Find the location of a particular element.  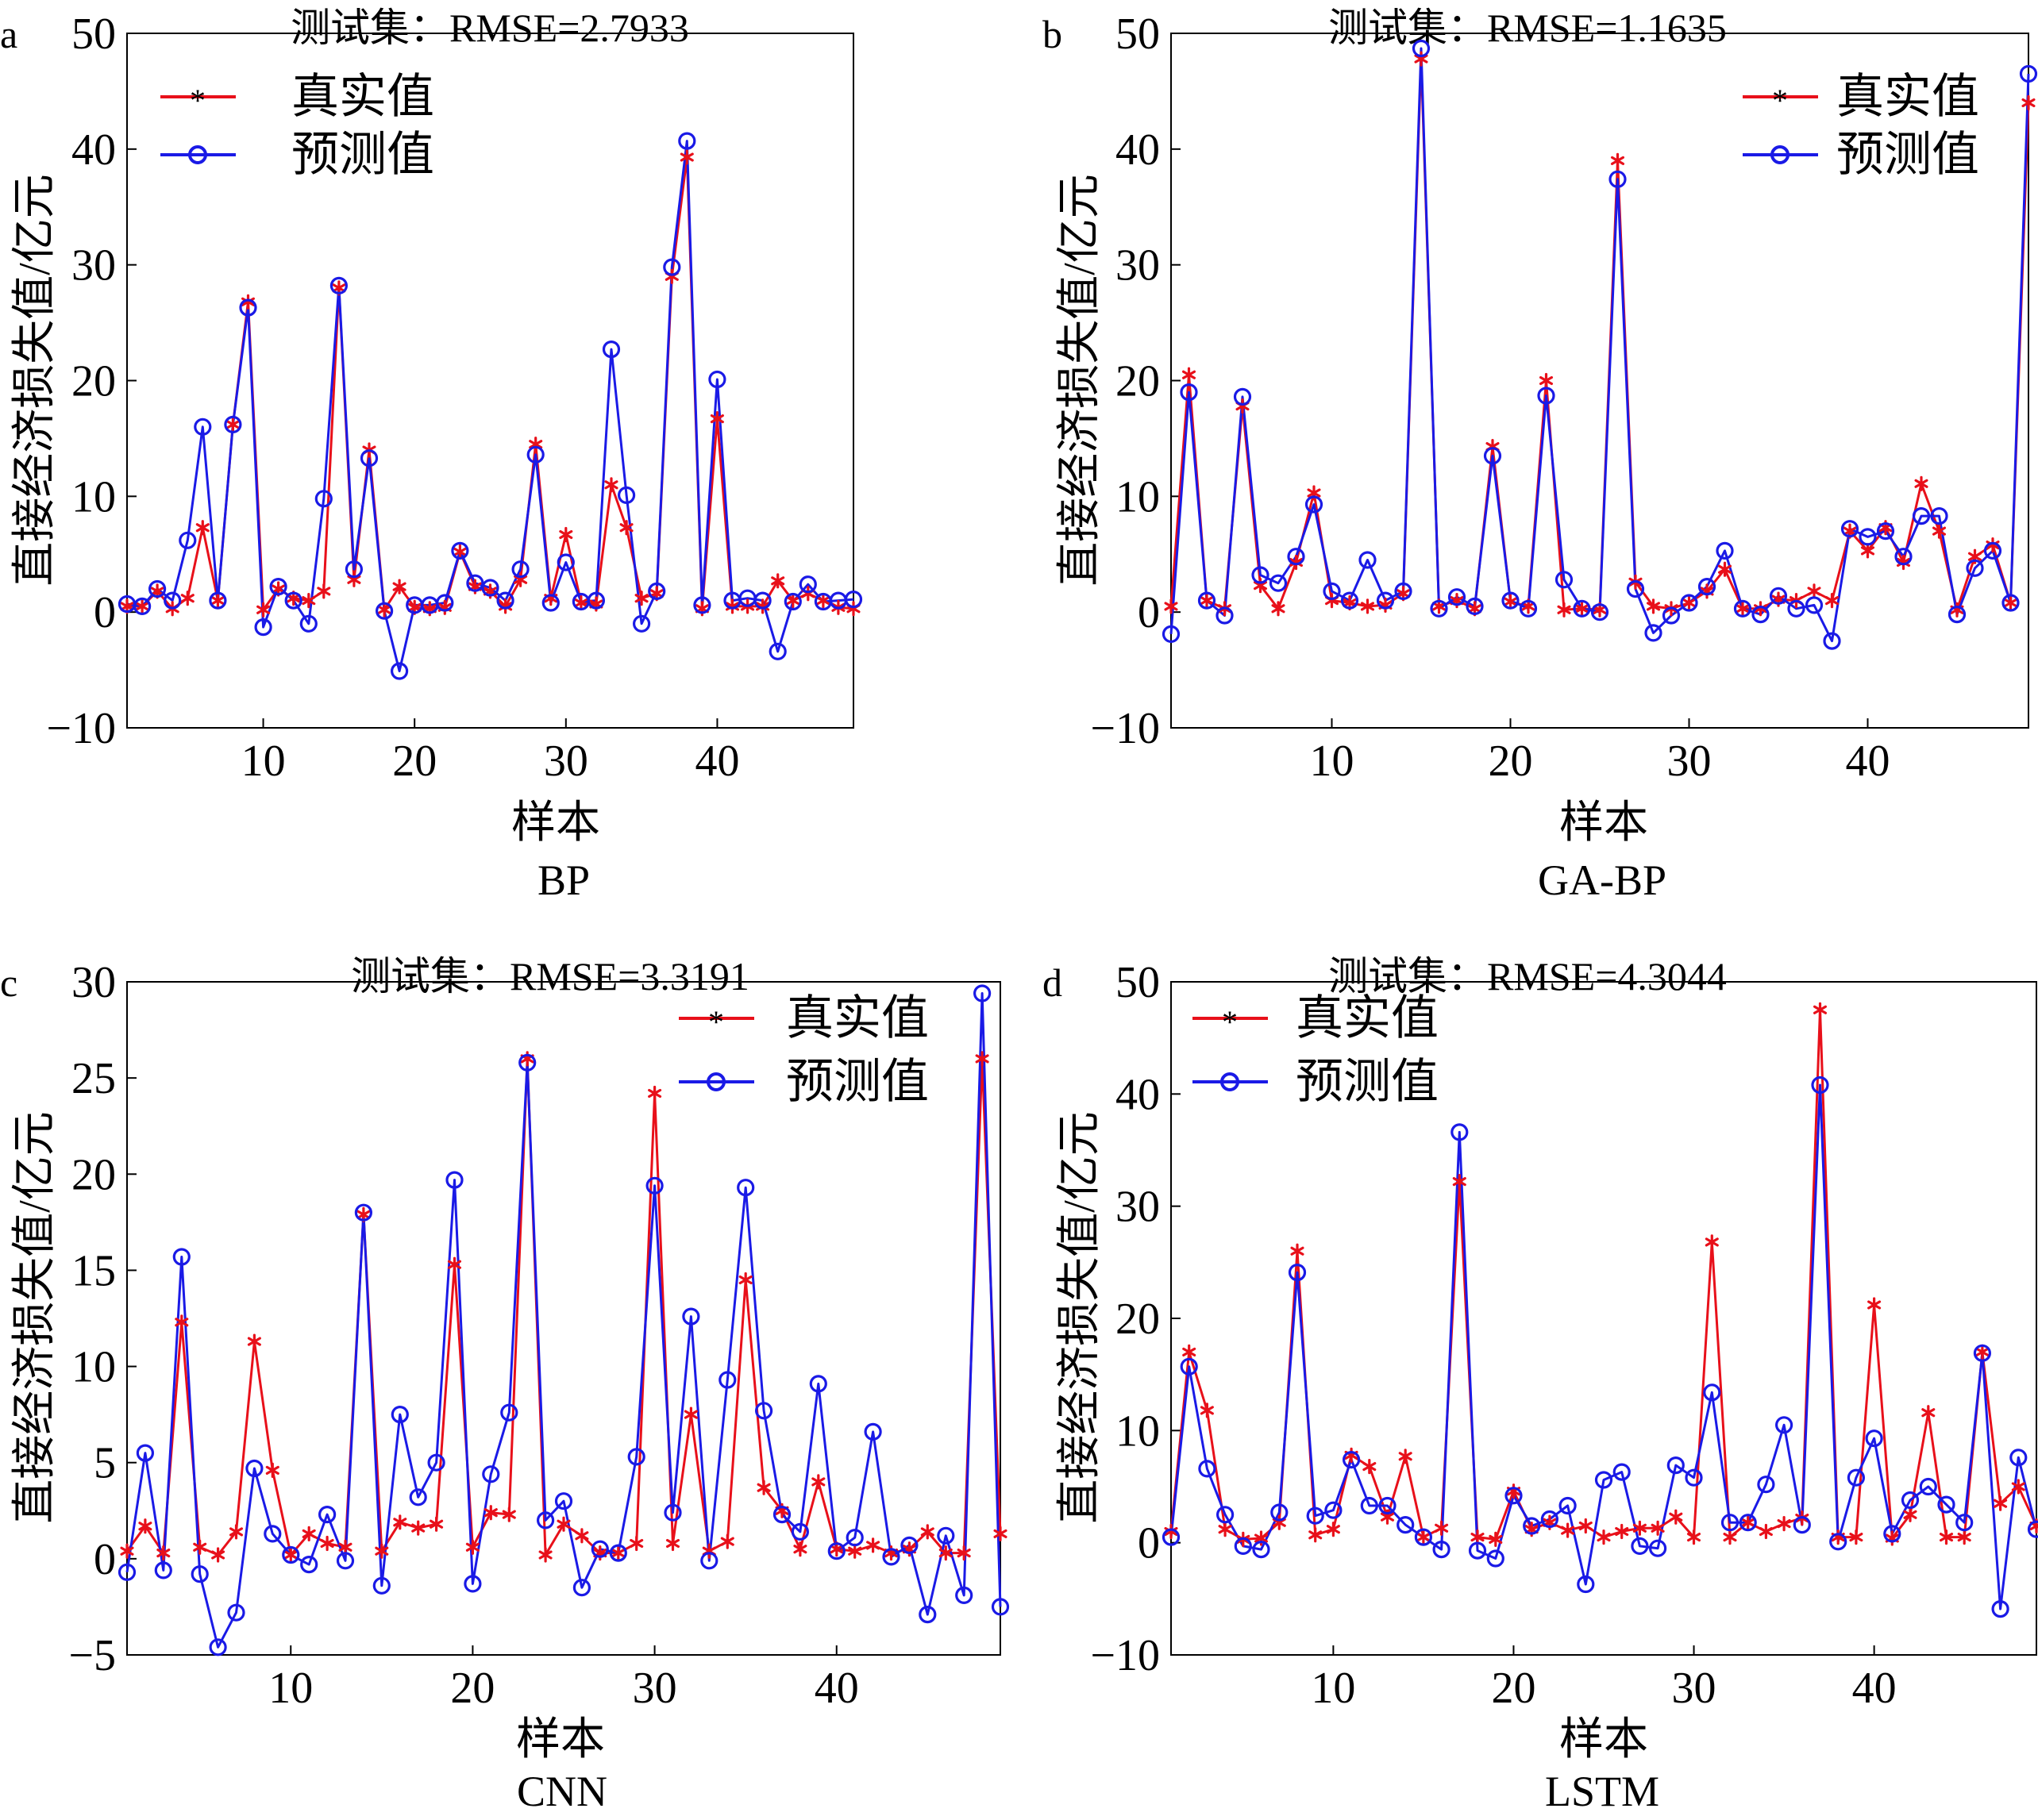

panel-letter: d is located at coordinates (1052, 983).